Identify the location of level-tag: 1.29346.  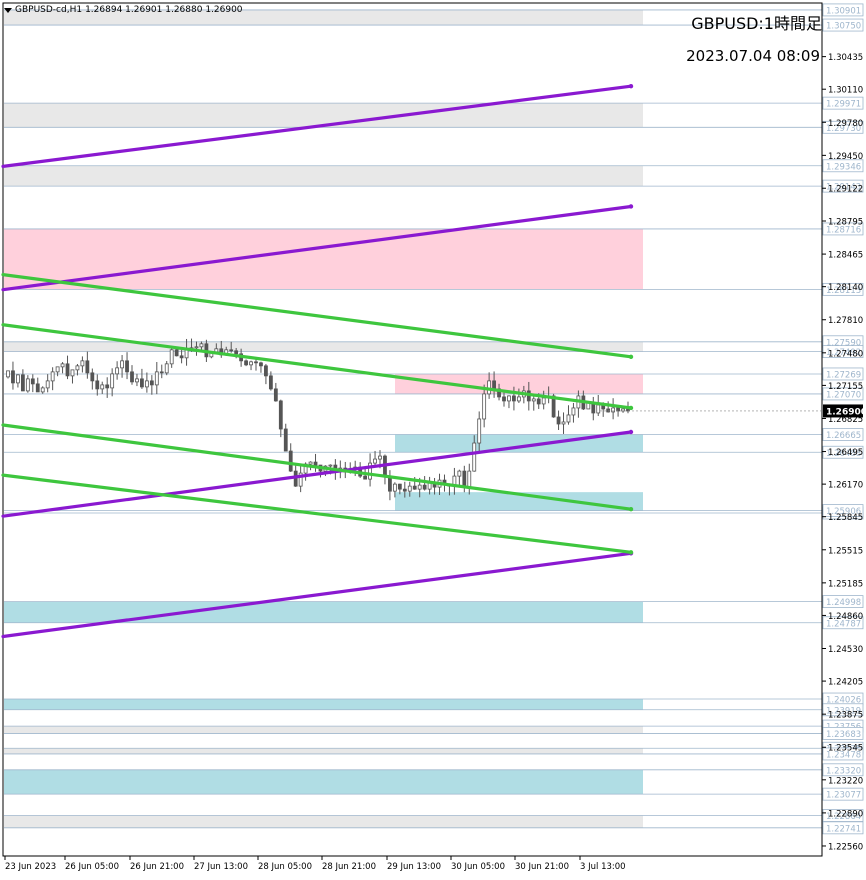
(843, 167).